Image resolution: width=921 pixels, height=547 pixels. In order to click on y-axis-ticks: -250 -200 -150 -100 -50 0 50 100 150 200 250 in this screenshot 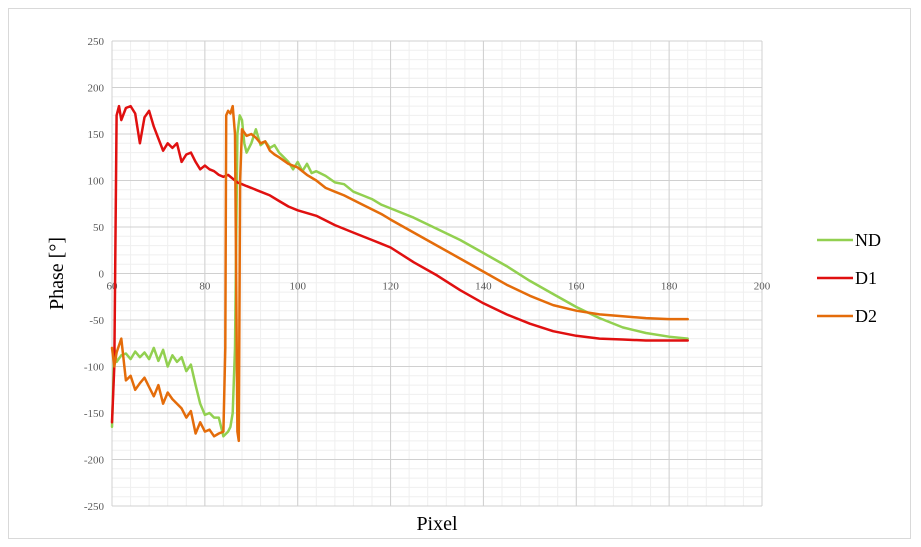, I will do `click(94, 274)`.